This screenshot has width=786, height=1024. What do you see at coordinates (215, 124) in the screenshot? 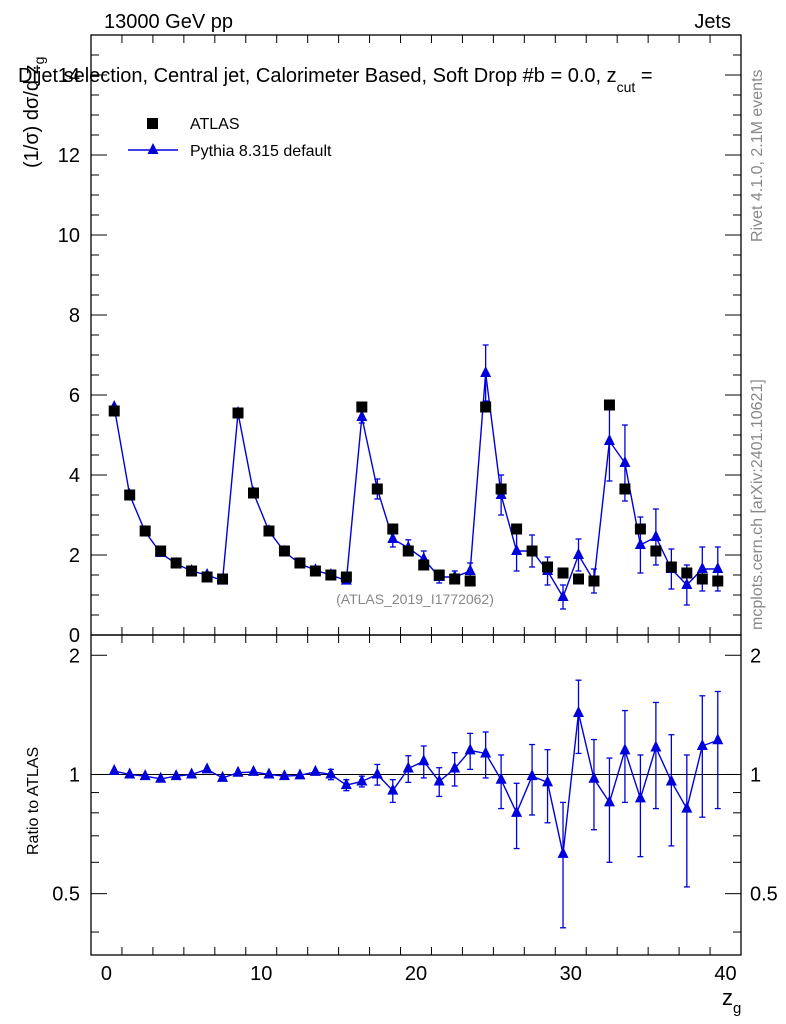
I see `legend-atlas-label: ATLAS` at bounding box center [215, 124].